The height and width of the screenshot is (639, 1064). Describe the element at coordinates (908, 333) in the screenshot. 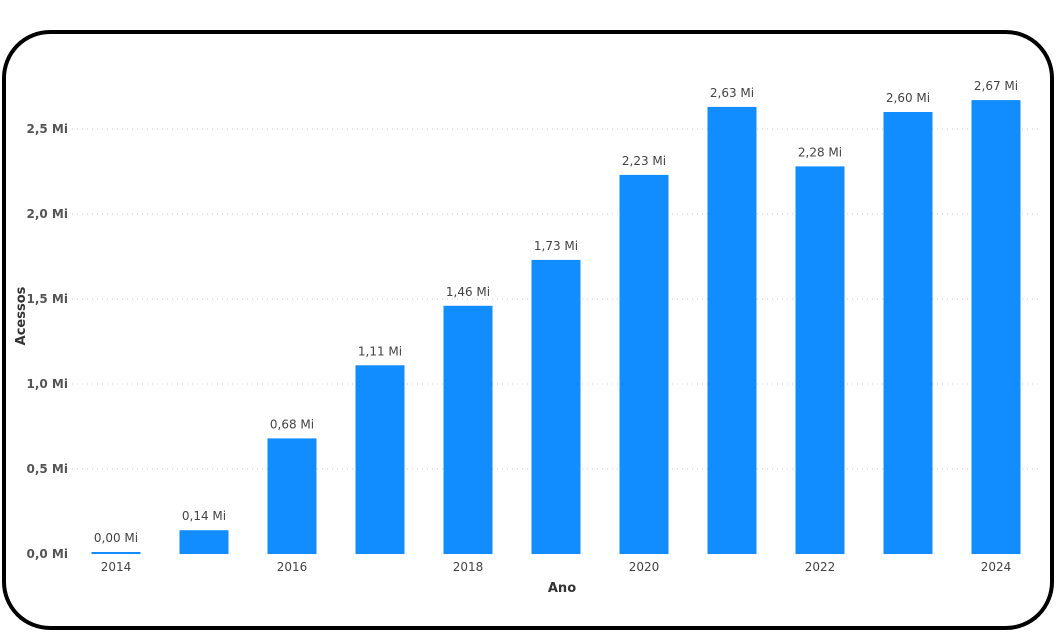

I see `bar-2023` at that location.